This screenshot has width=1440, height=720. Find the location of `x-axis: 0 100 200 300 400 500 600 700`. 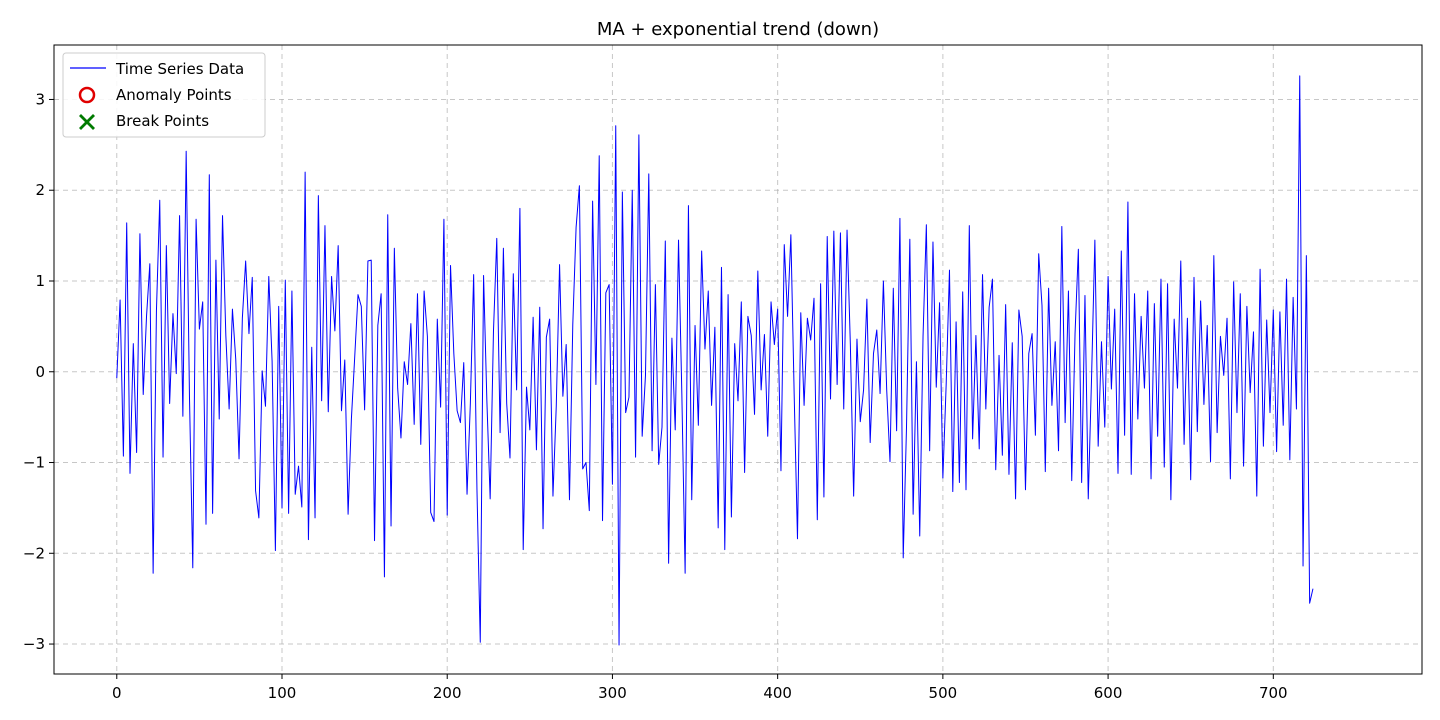

x-axis: 0 100 200 300 400 500 600 700 is located at coordinates (700, 688).